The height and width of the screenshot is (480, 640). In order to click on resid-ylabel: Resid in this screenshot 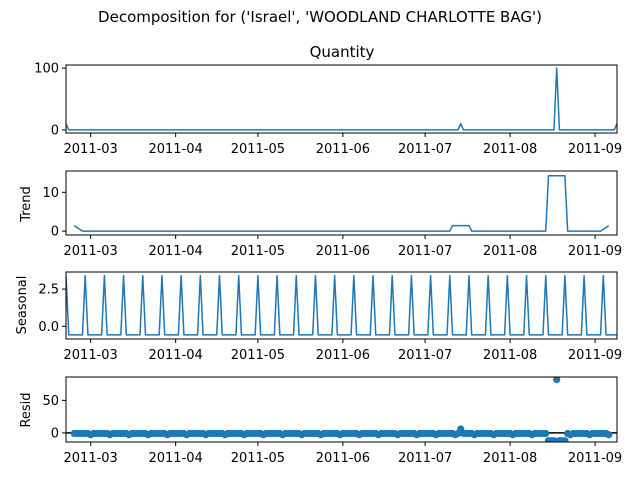, I will do `click(26, 409)`.